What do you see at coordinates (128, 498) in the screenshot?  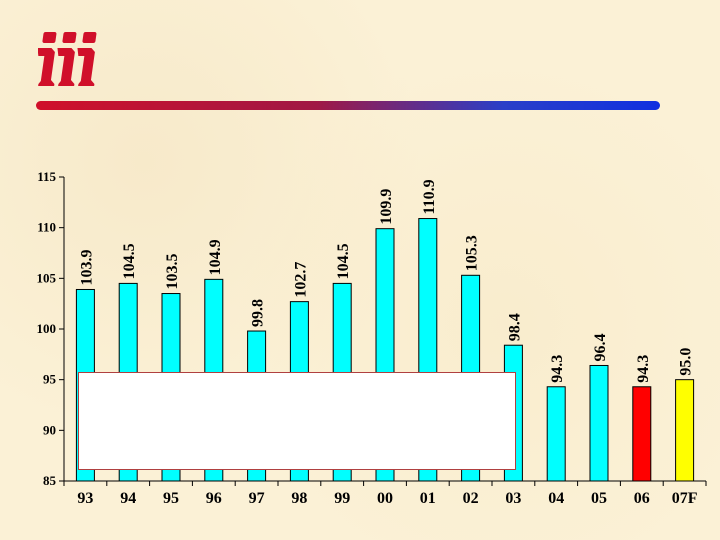 I see `x-tick-label: 94` at bounding box center [128, 498].